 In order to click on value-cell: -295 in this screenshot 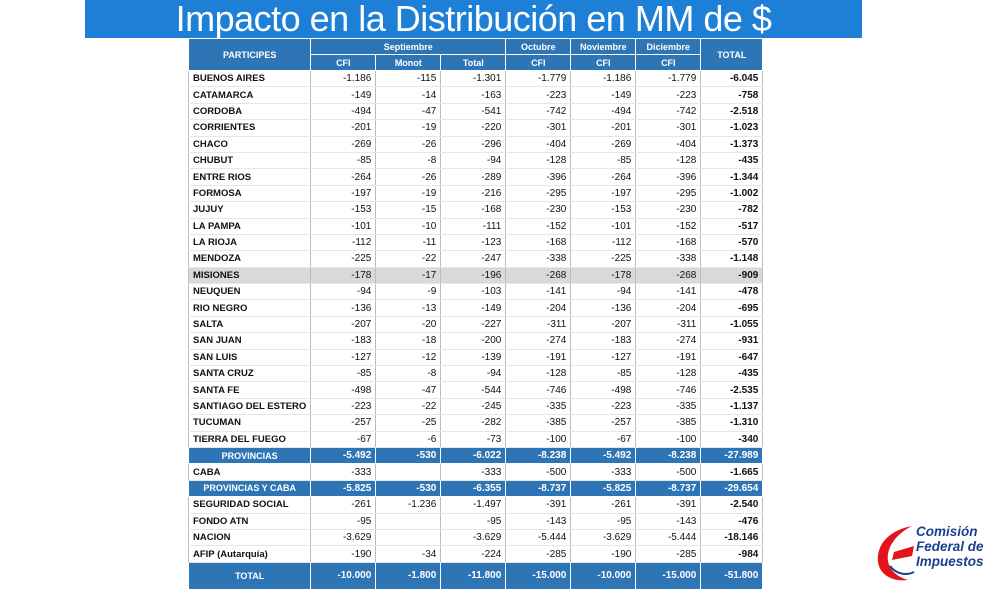, I will do `click(538, 194)`.